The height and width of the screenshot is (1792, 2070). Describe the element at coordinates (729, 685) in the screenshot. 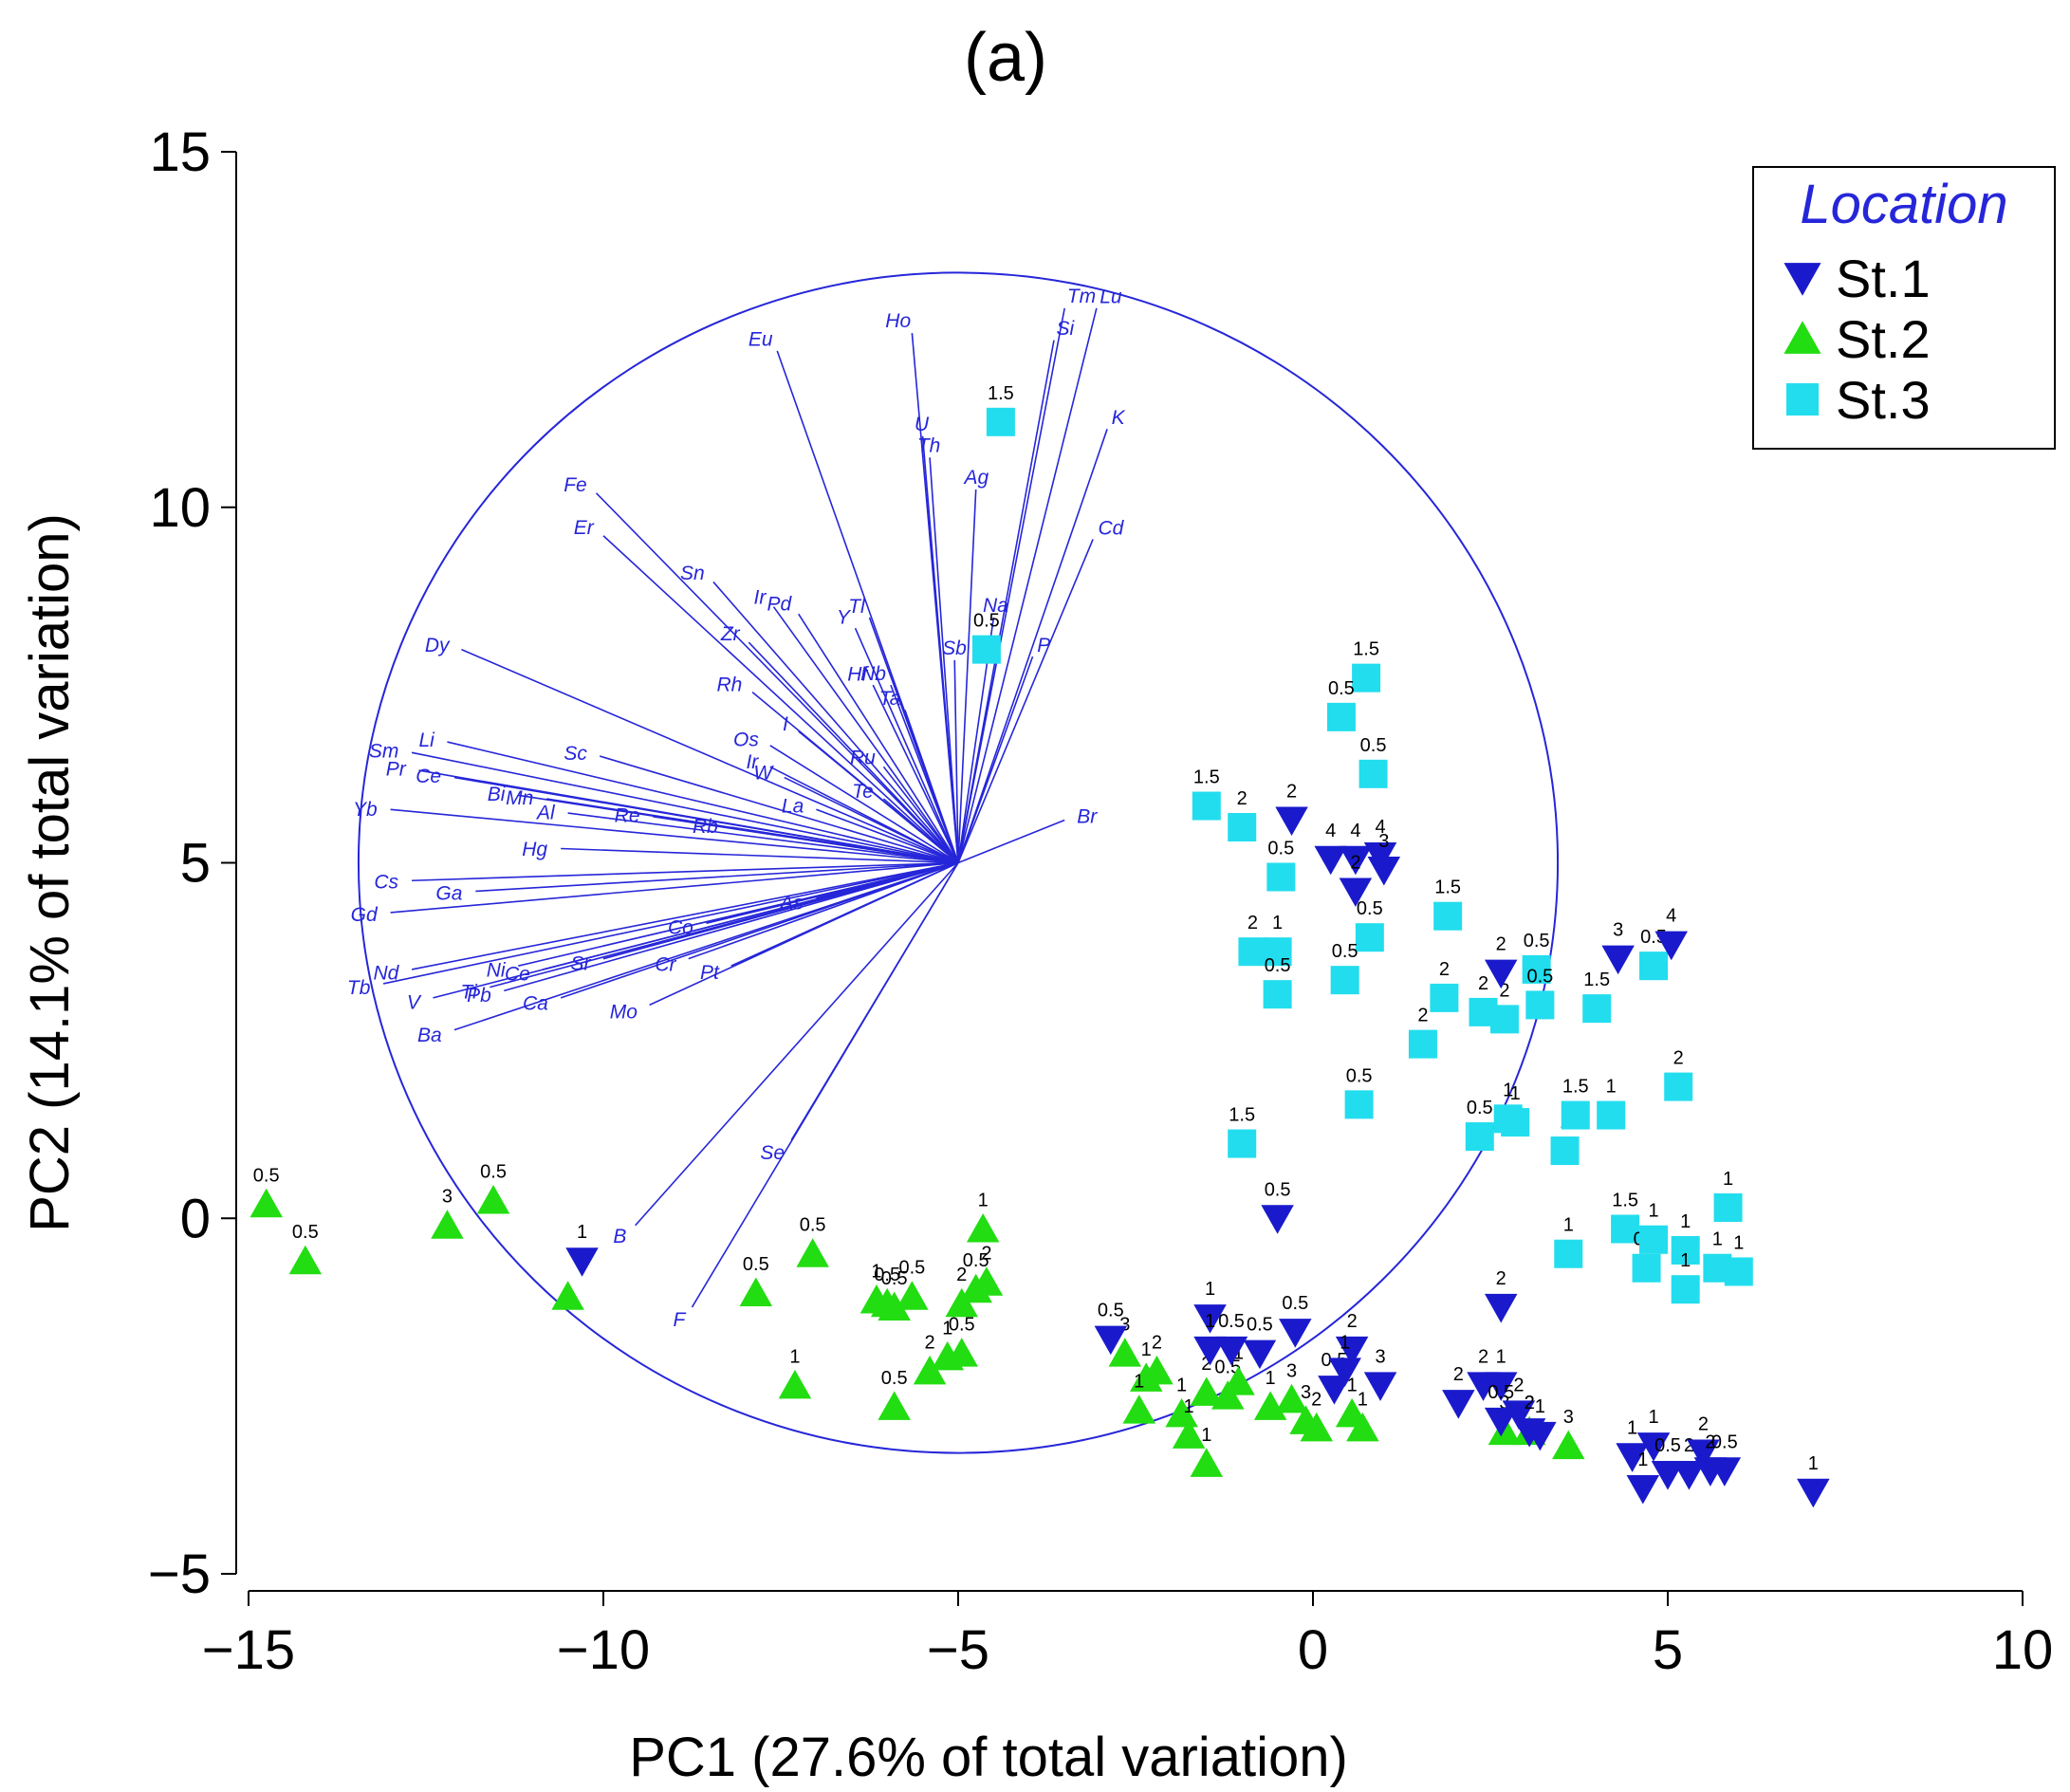

I see `vector-label: Rh` at that location.